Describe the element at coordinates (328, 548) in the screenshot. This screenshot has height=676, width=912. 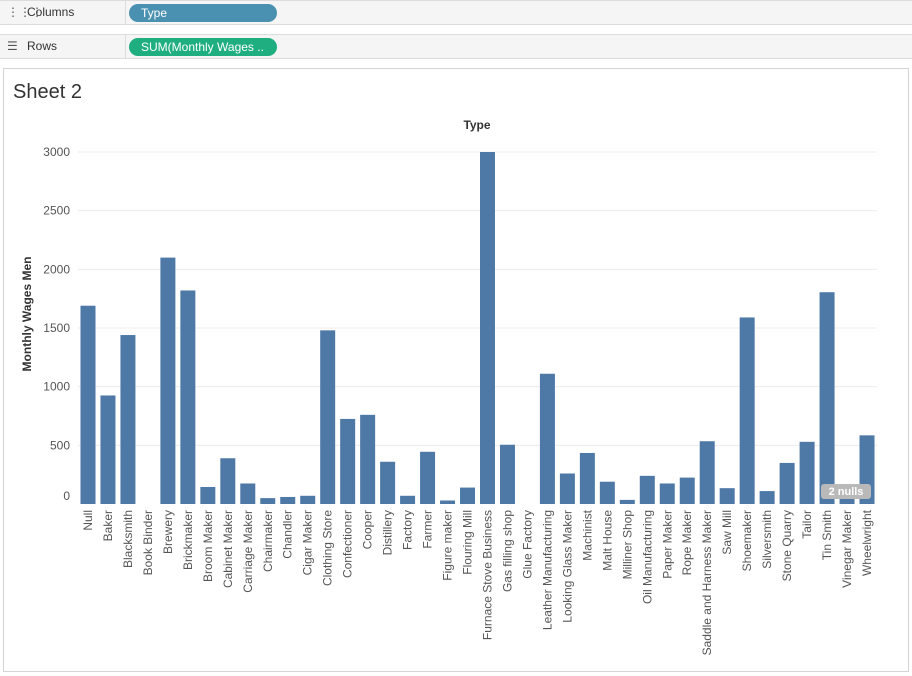
I see `x-tick-label: Clothing Store` at that location.